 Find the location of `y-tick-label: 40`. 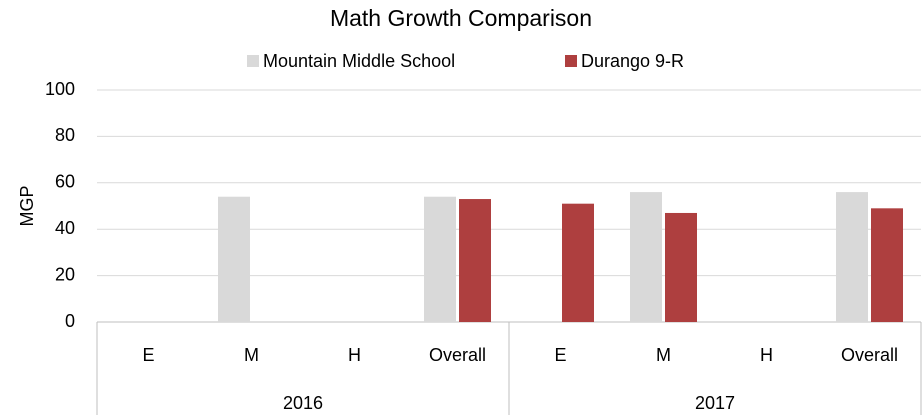

y-tick-label: 40 is located at coordinates (65, 228).